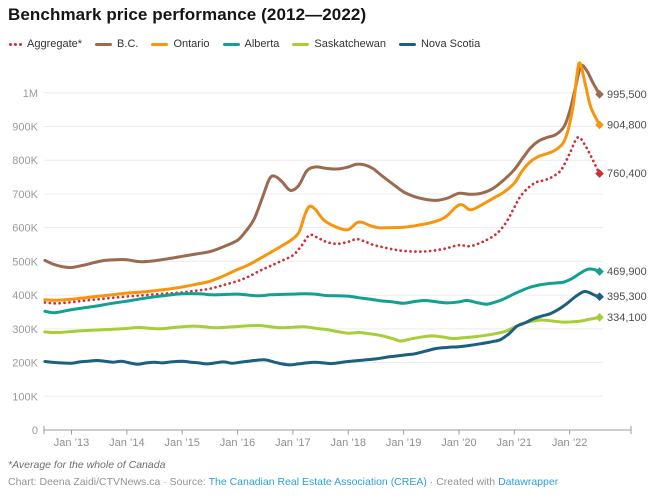 The width and height of the screenshot is (660, 503). What do you see at coordinates (25, 296) in the screenshot?
I see `y-tick-label: 400K` at bounding box center [25, 296].